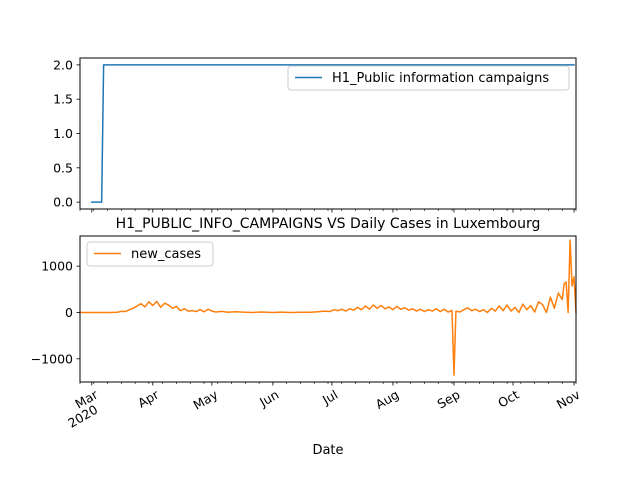  I want to click on cases-x-tick-label: Jul, so click(329, 397).